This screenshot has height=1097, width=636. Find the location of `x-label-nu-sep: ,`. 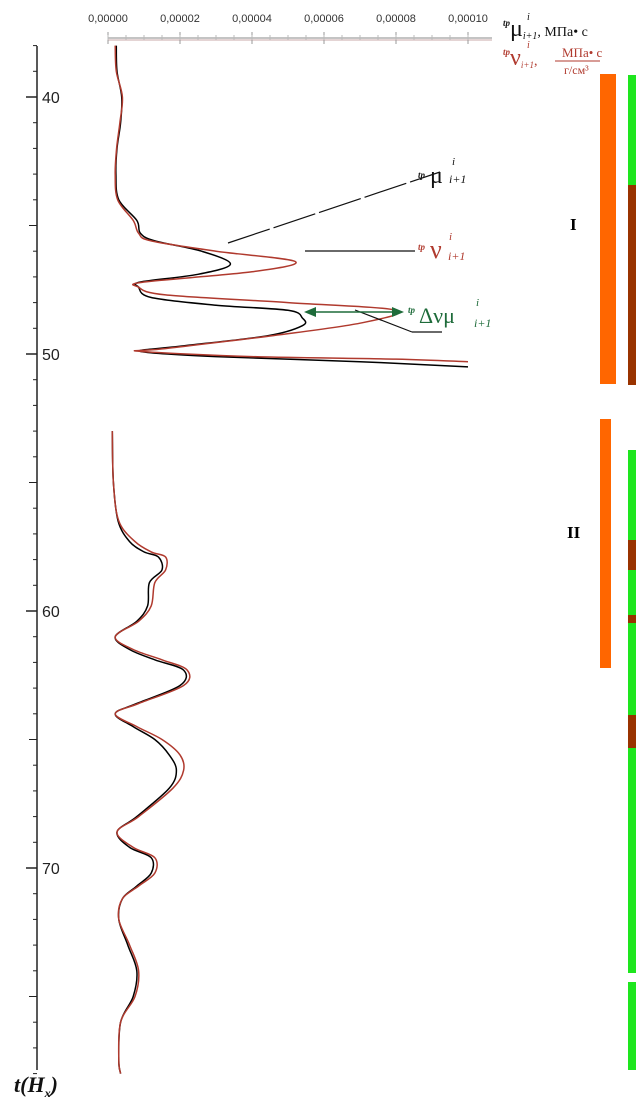

x-label-nu-sep: , is located at coordinates (536, 61).